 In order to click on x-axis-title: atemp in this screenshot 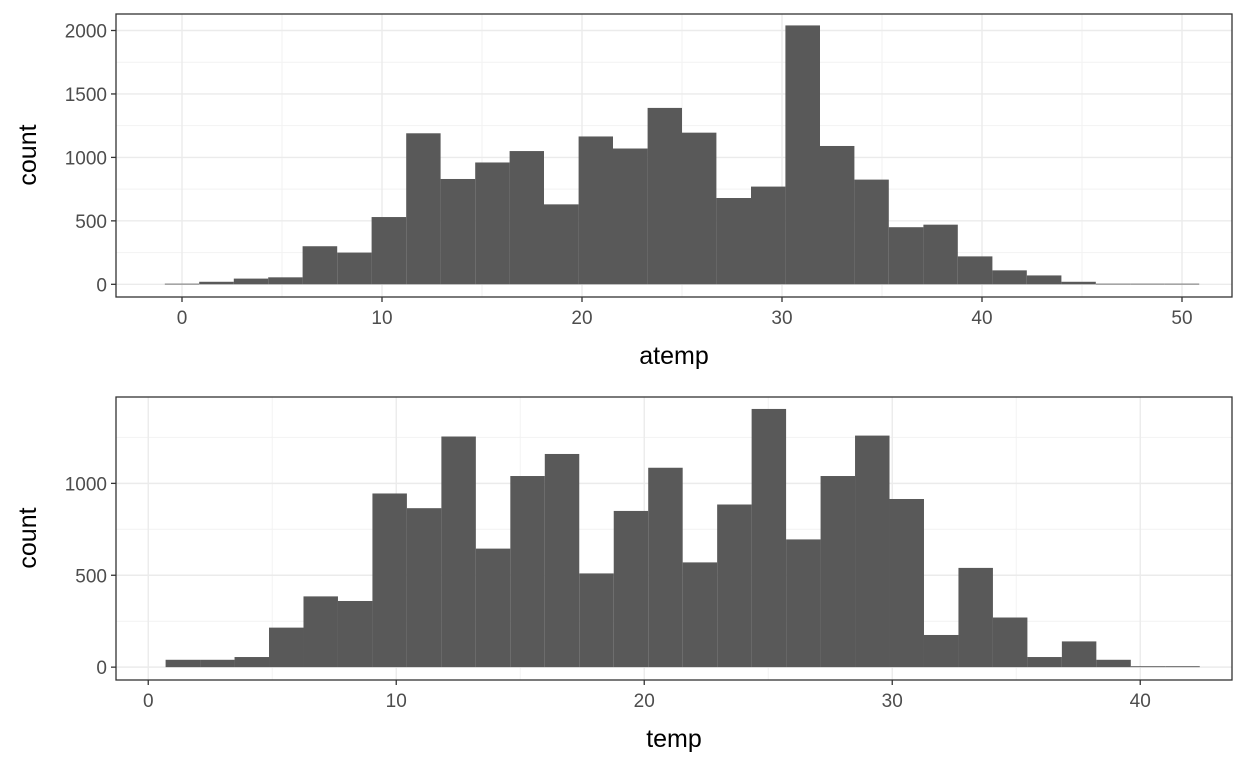, I will do `click(673, 356)`.